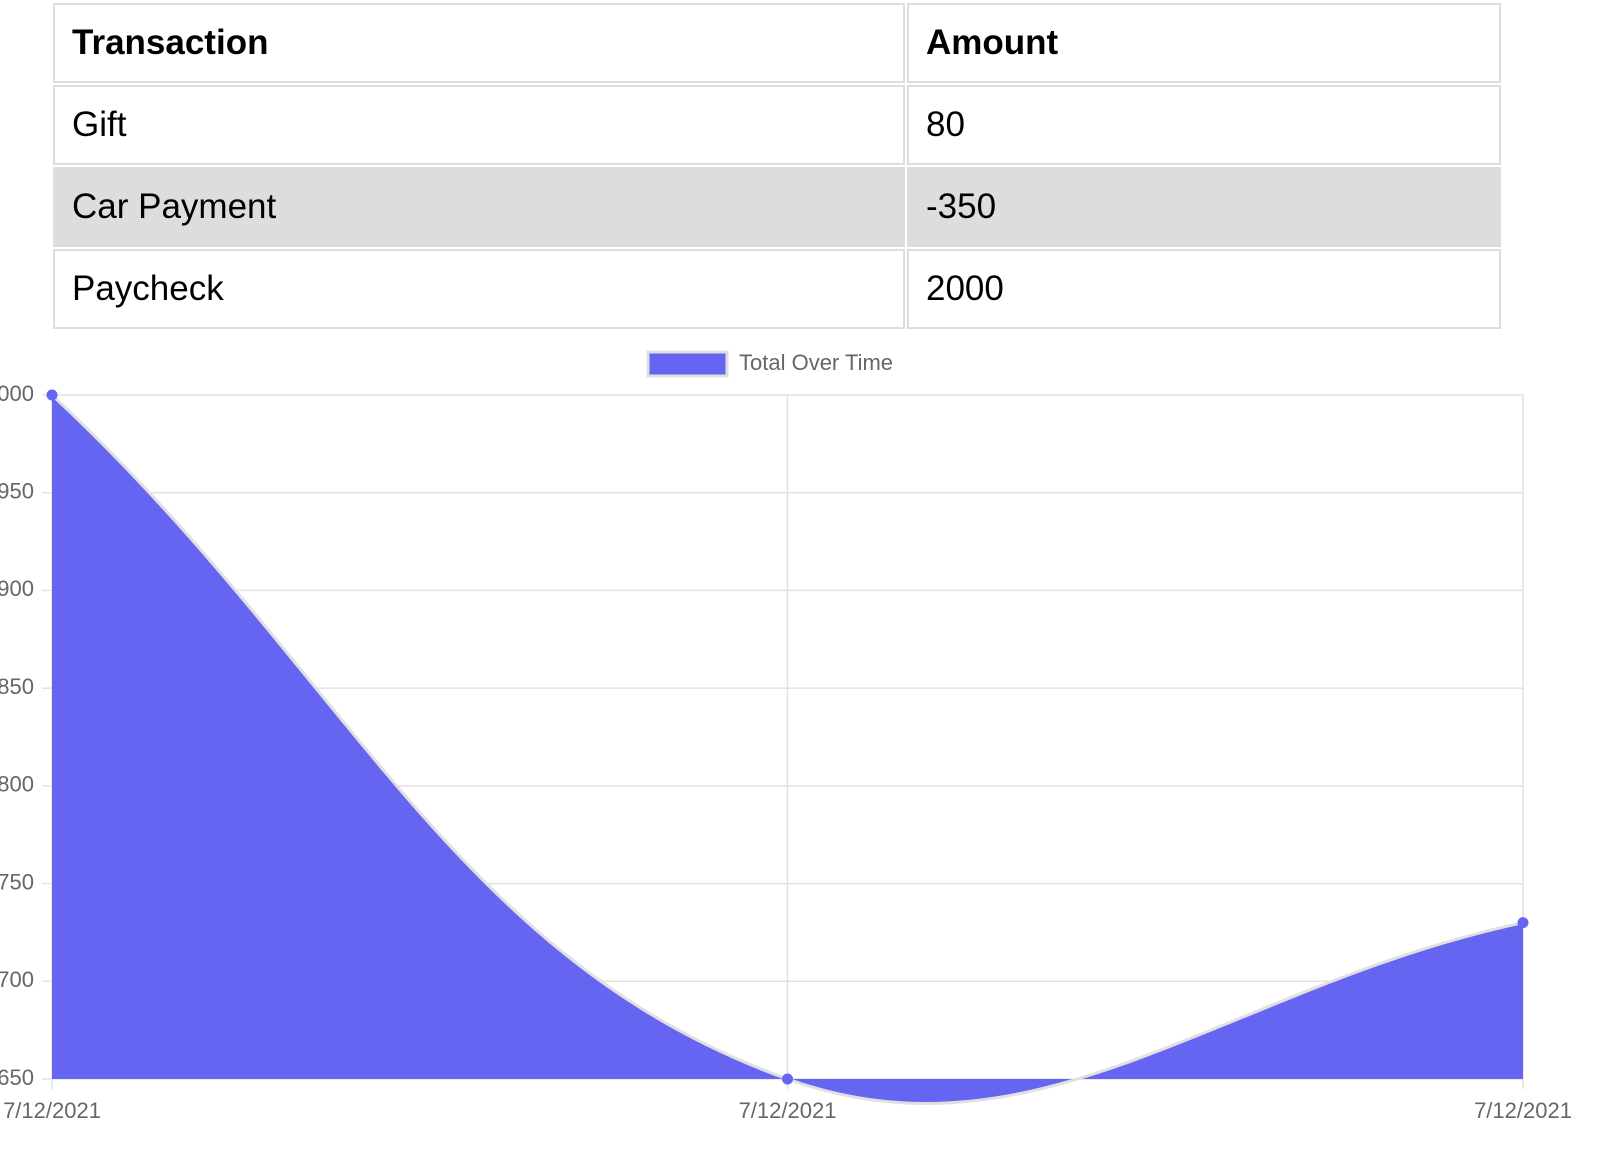  Describe the element at coordinates (17, 1077) in the screenshot. I see `y-tick-label: 1650` at that location.